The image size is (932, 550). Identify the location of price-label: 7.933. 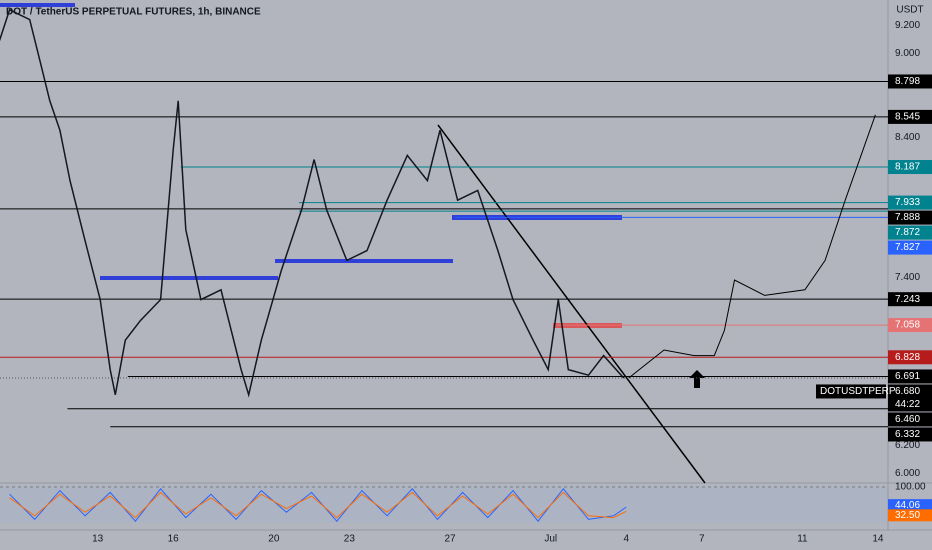
(907, 202).